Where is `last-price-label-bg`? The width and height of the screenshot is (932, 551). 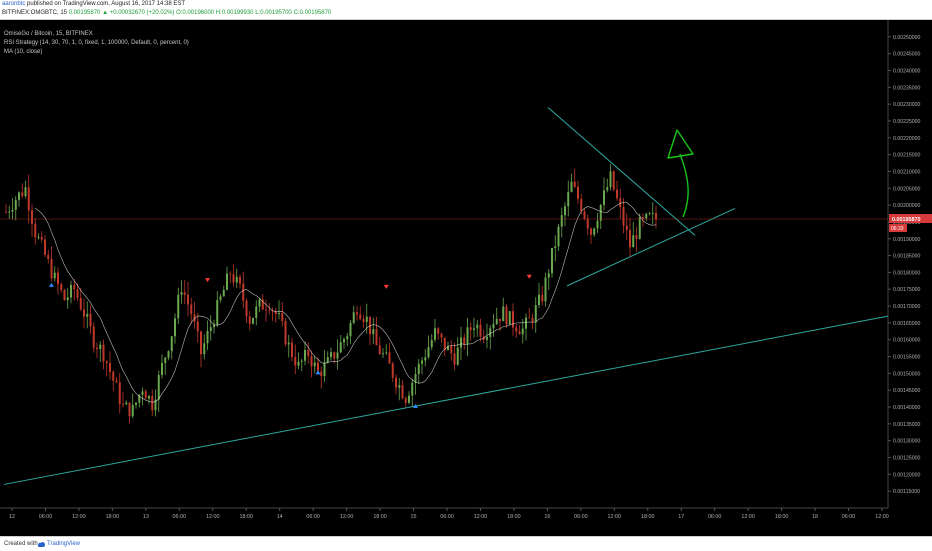
last-price-label-bg is located at coordinates (910, 219).